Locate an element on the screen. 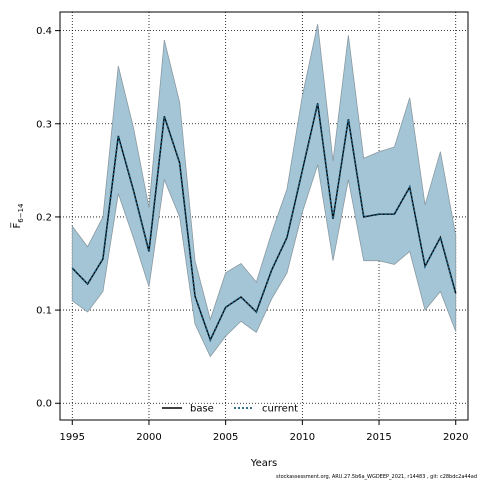 Image resolution: width=480 pixels, height=480 pixels. x-tick-label-2005: 2005 is located at coordinates (225, 437).